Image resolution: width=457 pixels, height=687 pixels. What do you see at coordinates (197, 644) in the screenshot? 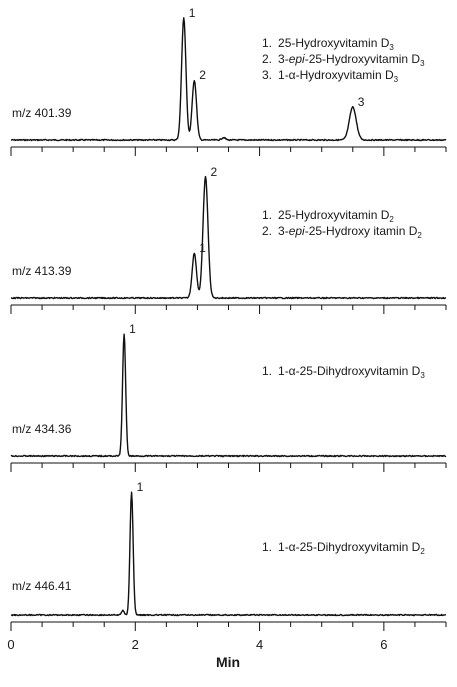
I see `x-axis-tick-labels: 0 2 4 6` at bounding box center [197, 644].